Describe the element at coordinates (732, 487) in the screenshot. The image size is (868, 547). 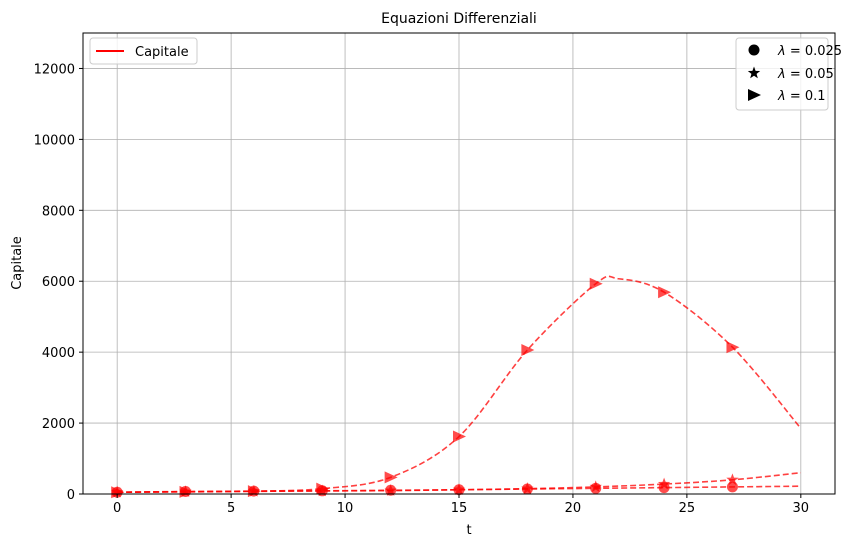
I see `data-point-circle` at that location.